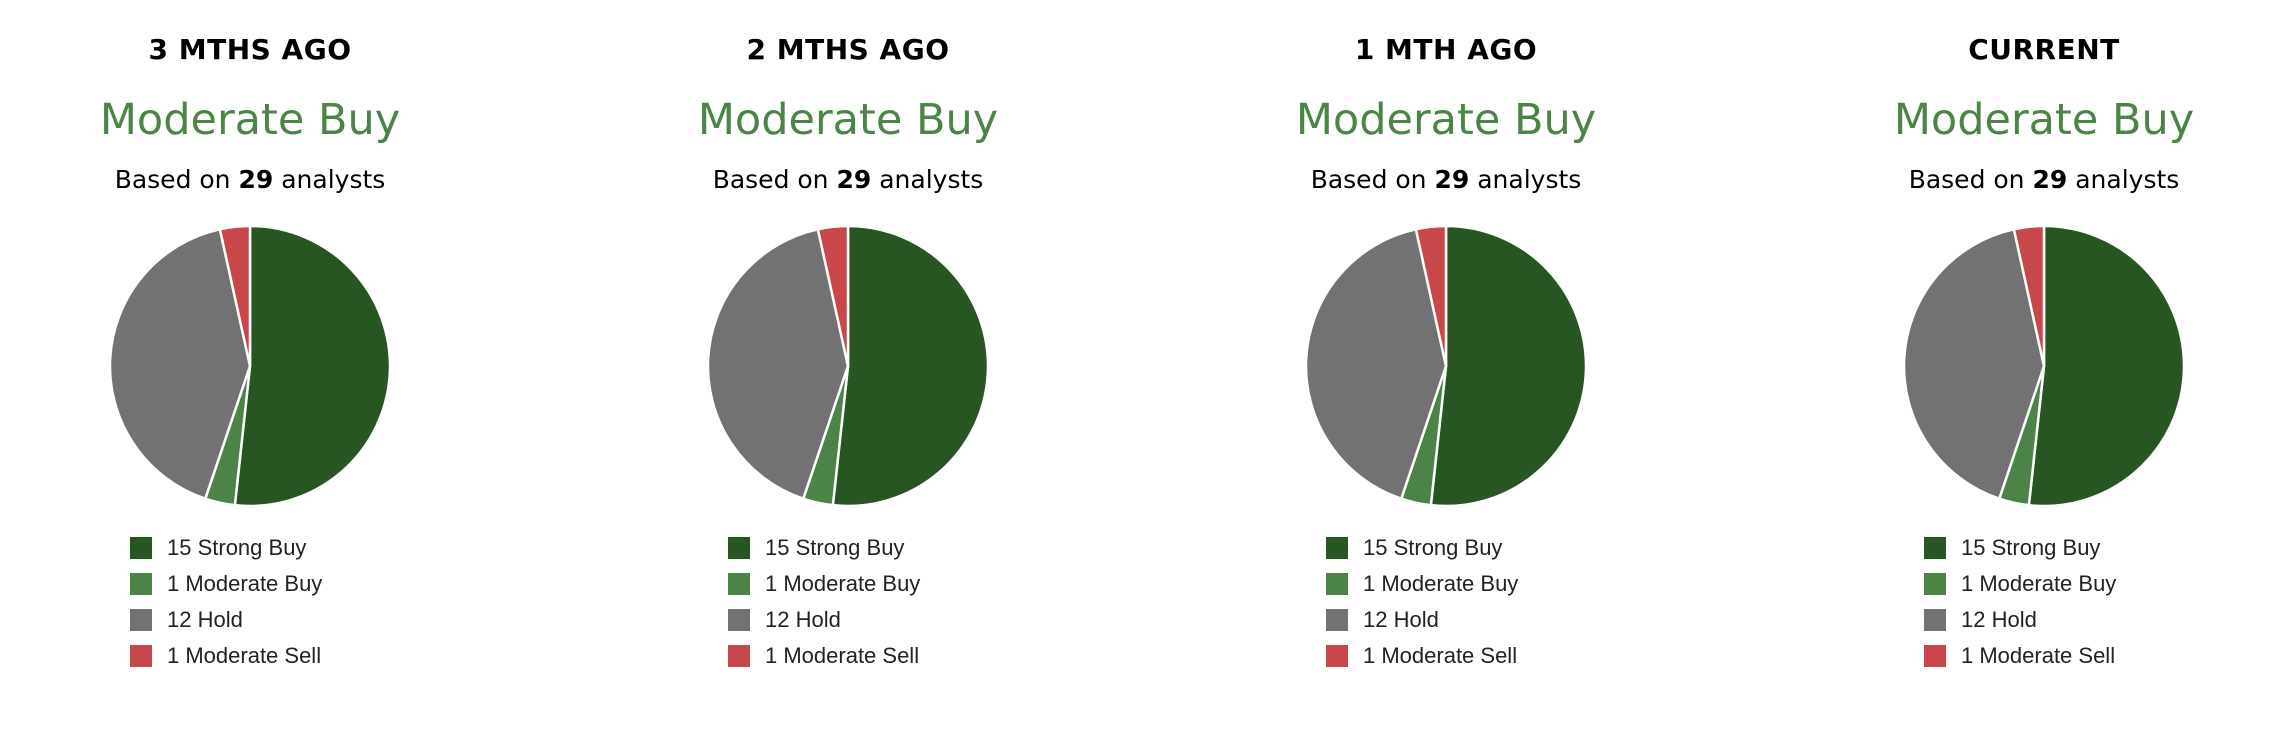 Image resolution: width=2270 pixels, height=730 pixels. Describe the element at coordinates (2044, 49) in the screenshot. I see `period-title: CURRENT` at that location.